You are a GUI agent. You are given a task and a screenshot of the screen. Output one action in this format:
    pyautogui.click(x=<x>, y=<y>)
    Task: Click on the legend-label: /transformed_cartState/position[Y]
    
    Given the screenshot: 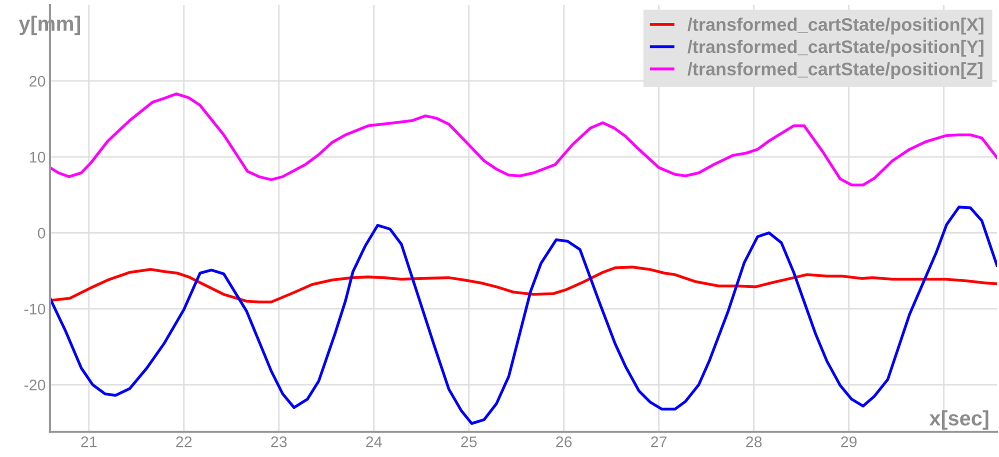 What is the action you would take?
    pyautogui.click(x=836, y=48)
    